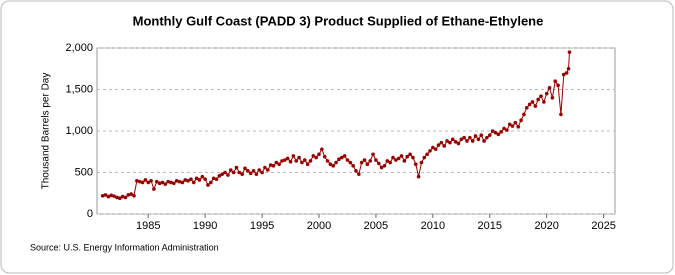 The width and height of the screenshot is (675, 275). Describe the element at coordinates (603, 226) in the screenshot. I see `x-tick-label: 2025` at that location.